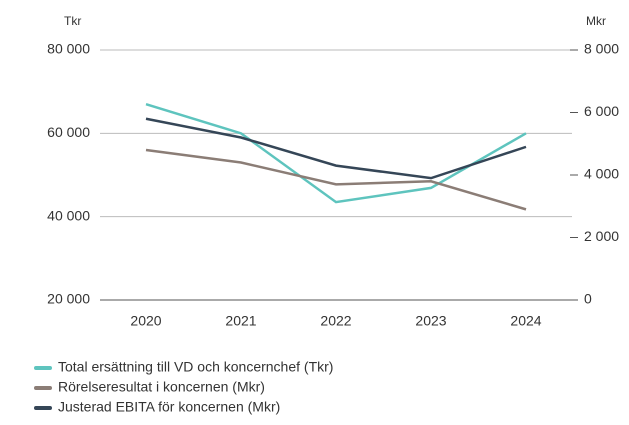 Image resolution: width=629 pixels, height=425 pixels. Describe the element at coordinates (588, 299) in the screenshot. I see `y2-tick-label: 0` at that location.